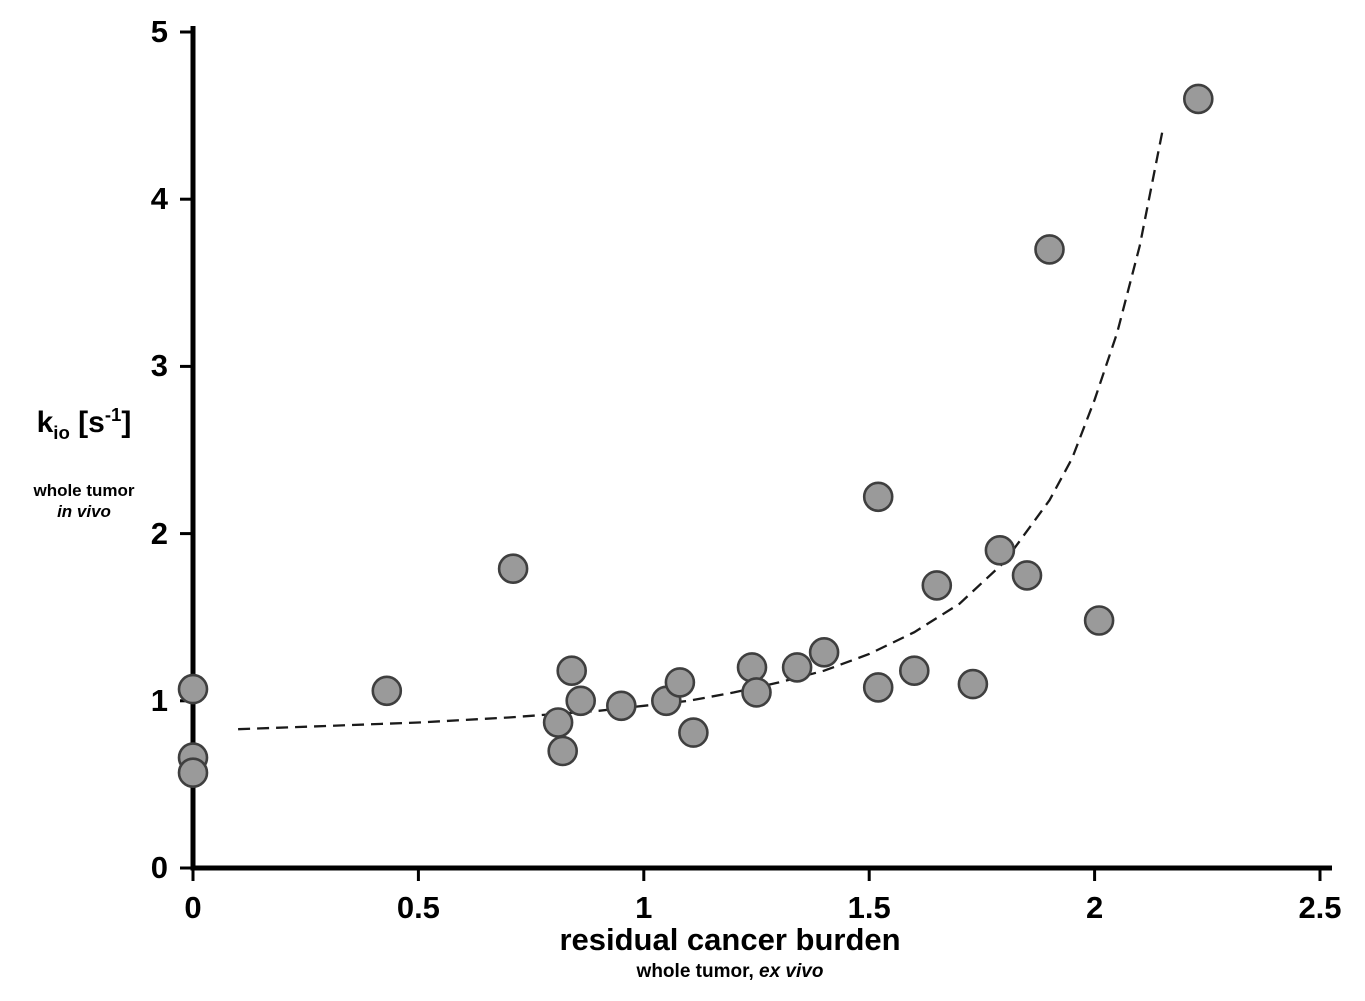 The height and width of the screenshot is (1001, 1365). Describe the element at coordinates (113, 414) in the screenshot. I see `y-label-superscript: -1` at that location.